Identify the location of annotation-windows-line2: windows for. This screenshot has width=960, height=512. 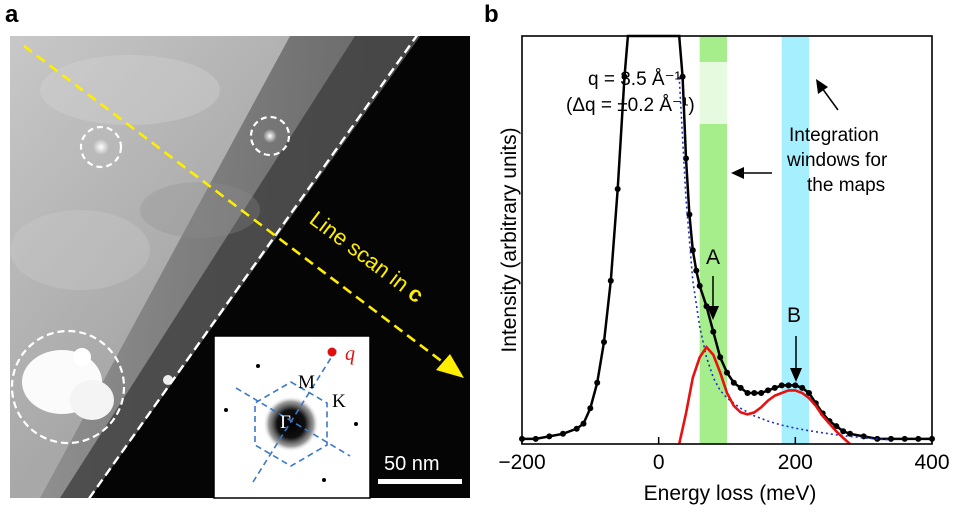
(837, 160).